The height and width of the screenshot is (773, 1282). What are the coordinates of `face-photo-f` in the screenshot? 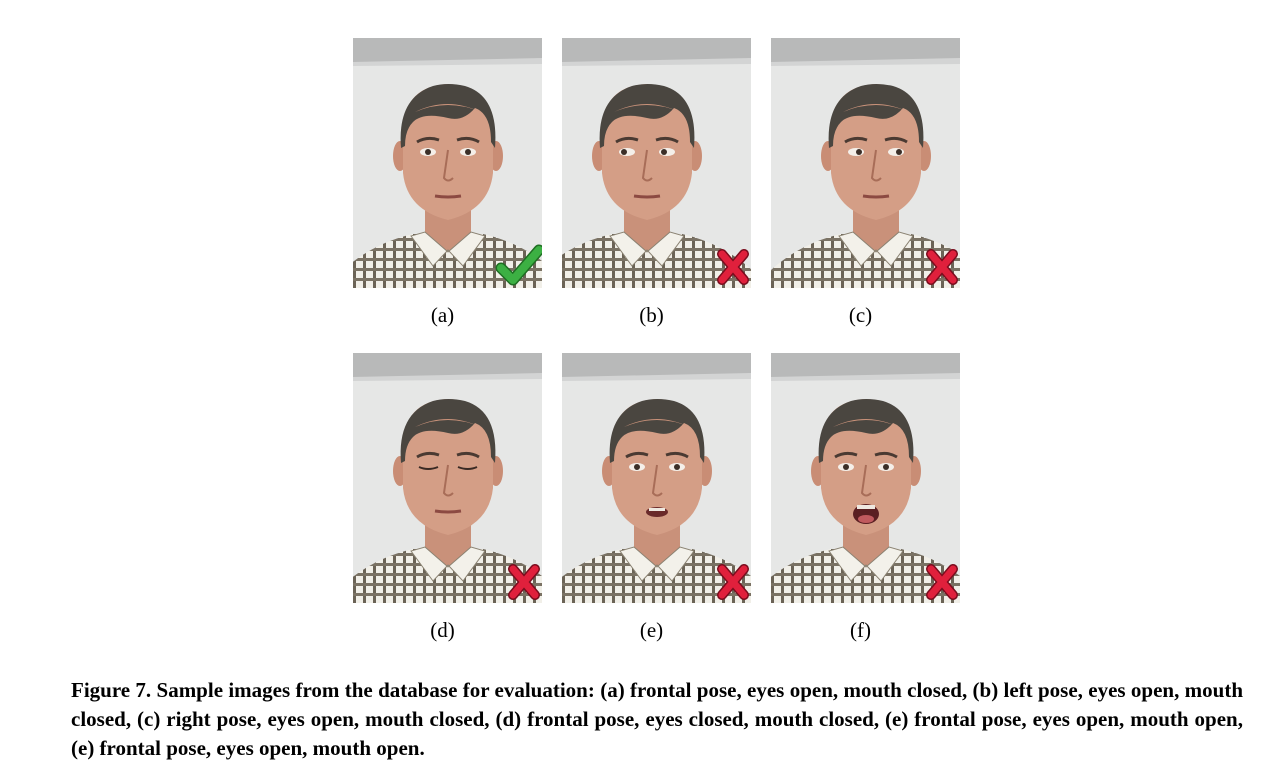 It's located at (865, 478).